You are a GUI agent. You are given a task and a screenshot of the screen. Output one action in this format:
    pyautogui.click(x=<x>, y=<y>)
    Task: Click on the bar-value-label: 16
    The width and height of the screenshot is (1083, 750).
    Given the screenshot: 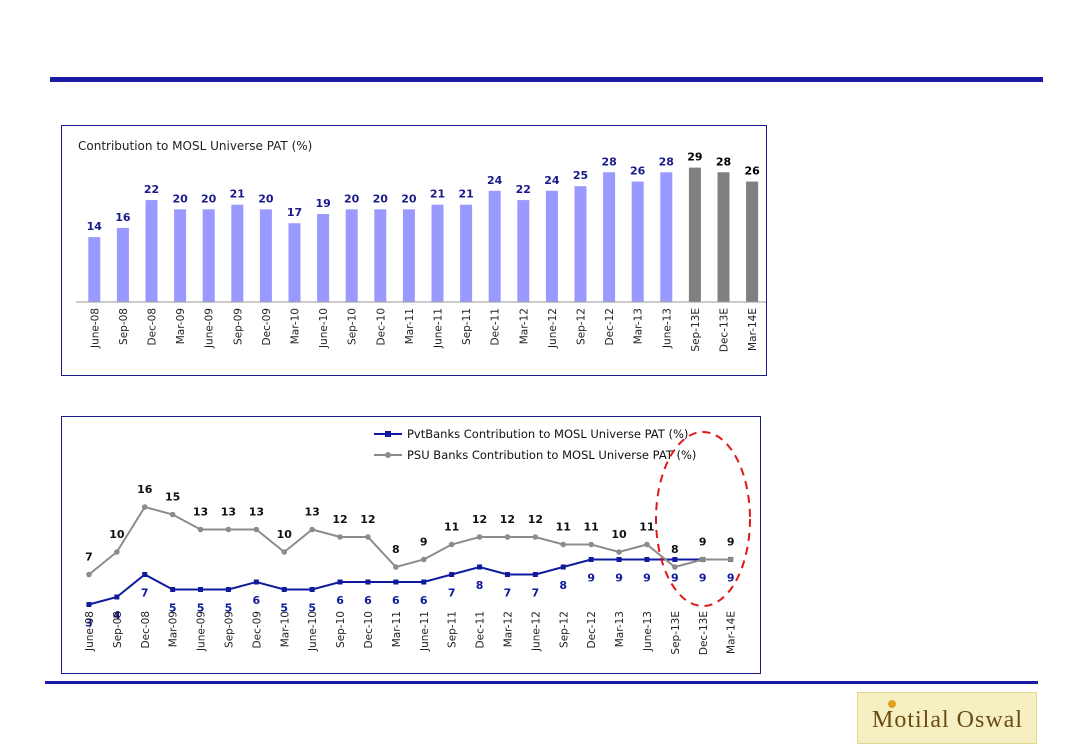 What is the action you would take?
    pyautogui.click(x=123, y=217)
    